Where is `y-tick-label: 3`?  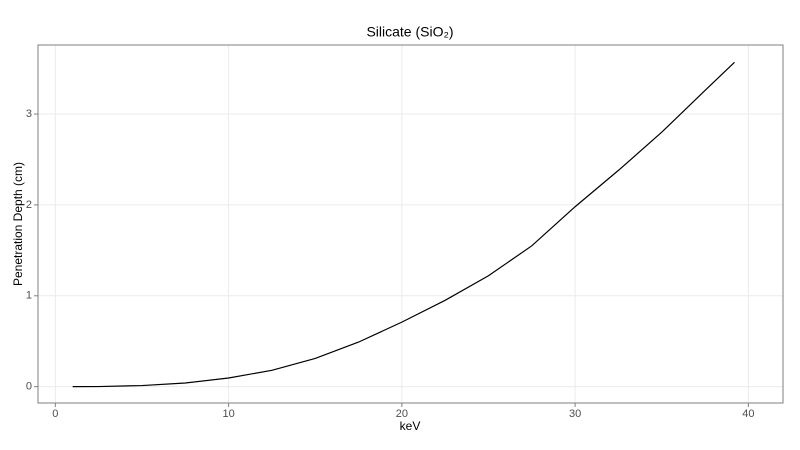
y-tick-label: 3 is located at coordinates (29, 114).